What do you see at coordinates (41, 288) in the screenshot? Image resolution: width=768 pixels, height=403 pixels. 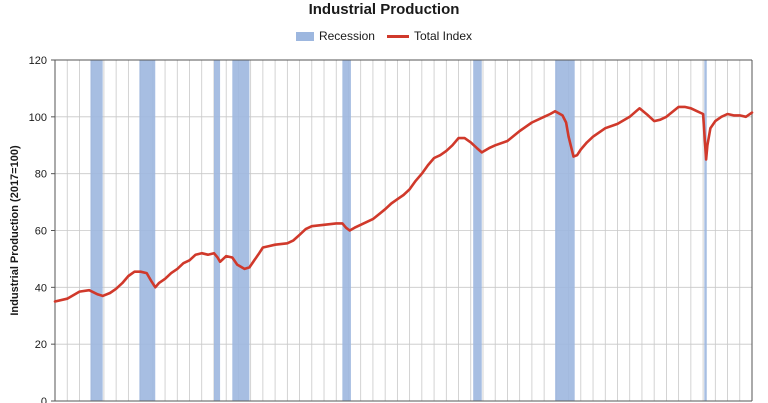 I see `y-tick-label: 40` at bounding box center [41, 288].